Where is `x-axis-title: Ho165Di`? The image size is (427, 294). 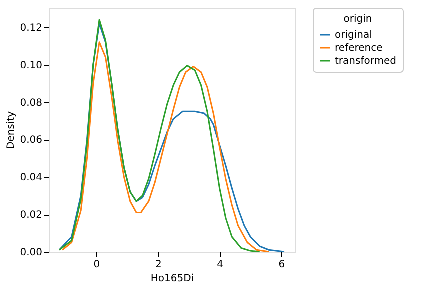
x-axis-title: Ho165Di is located at coordinates (172, 279).